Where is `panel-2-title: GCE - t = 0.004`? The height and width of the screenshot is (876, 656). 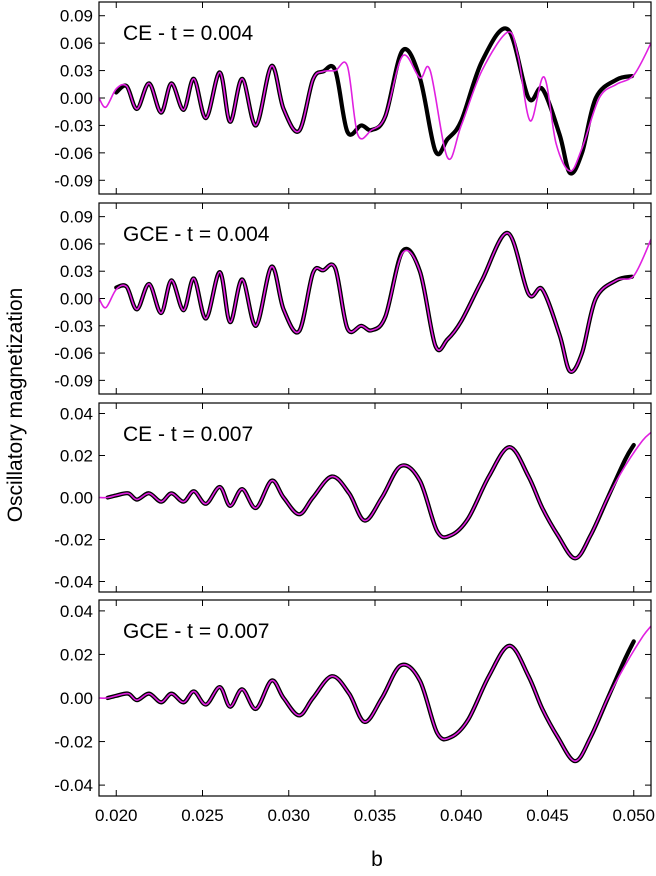
panel-2-title: GCE - t = 0.004 is located at coordinates (196, 234).